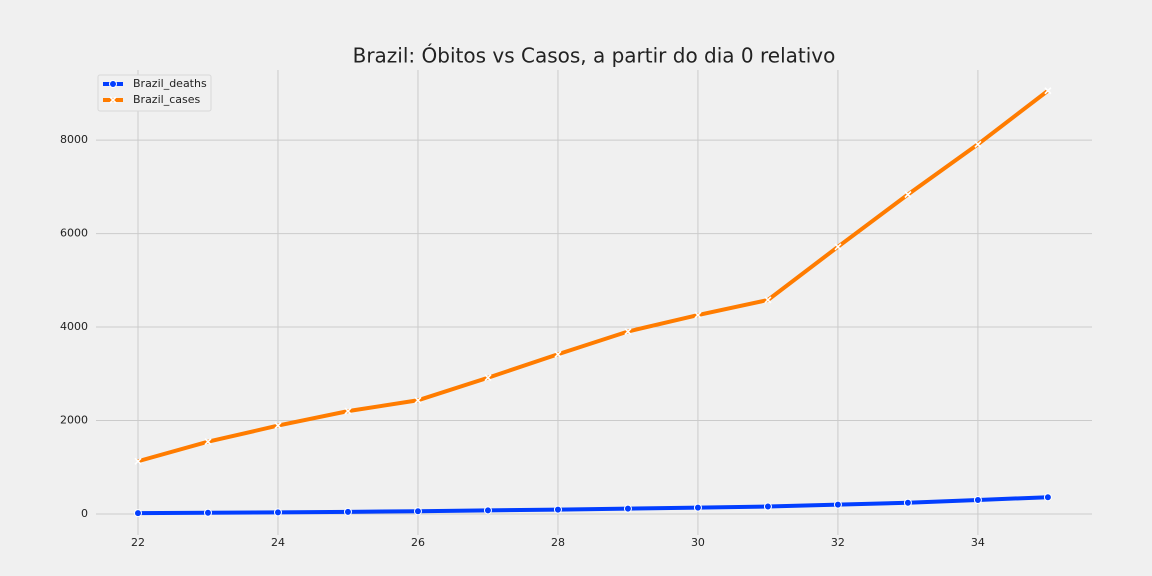  What do you see at coordinates (838, 542) in the screenshot?
I see `x-tick-label: 32` at bounding box center [838, 542].